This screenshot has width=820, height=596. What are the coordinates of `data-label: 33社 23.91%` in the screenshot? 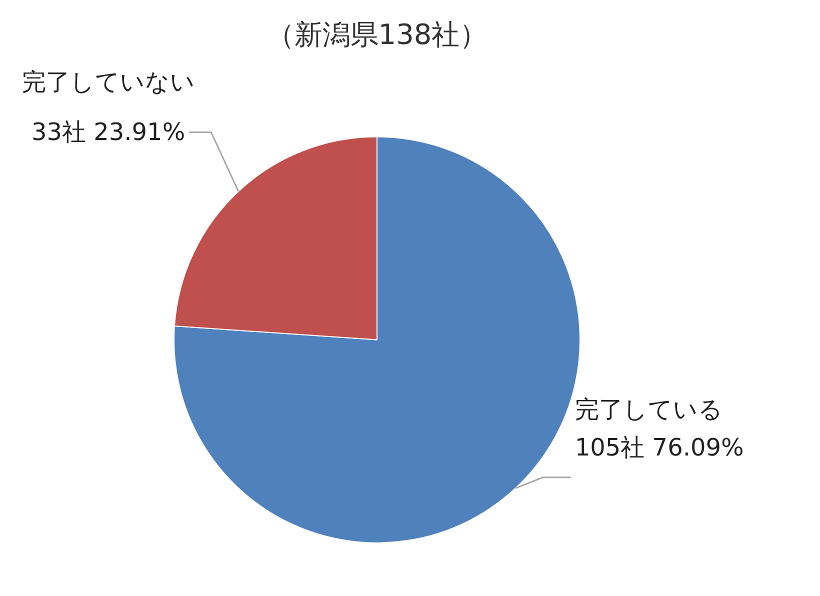 It's located at (108, 132).